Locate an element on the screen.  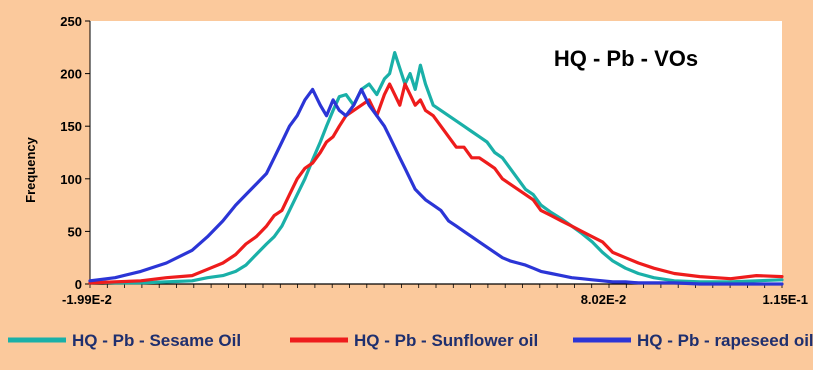
y-tick-label: 250 is located at coordinates (71, 21).